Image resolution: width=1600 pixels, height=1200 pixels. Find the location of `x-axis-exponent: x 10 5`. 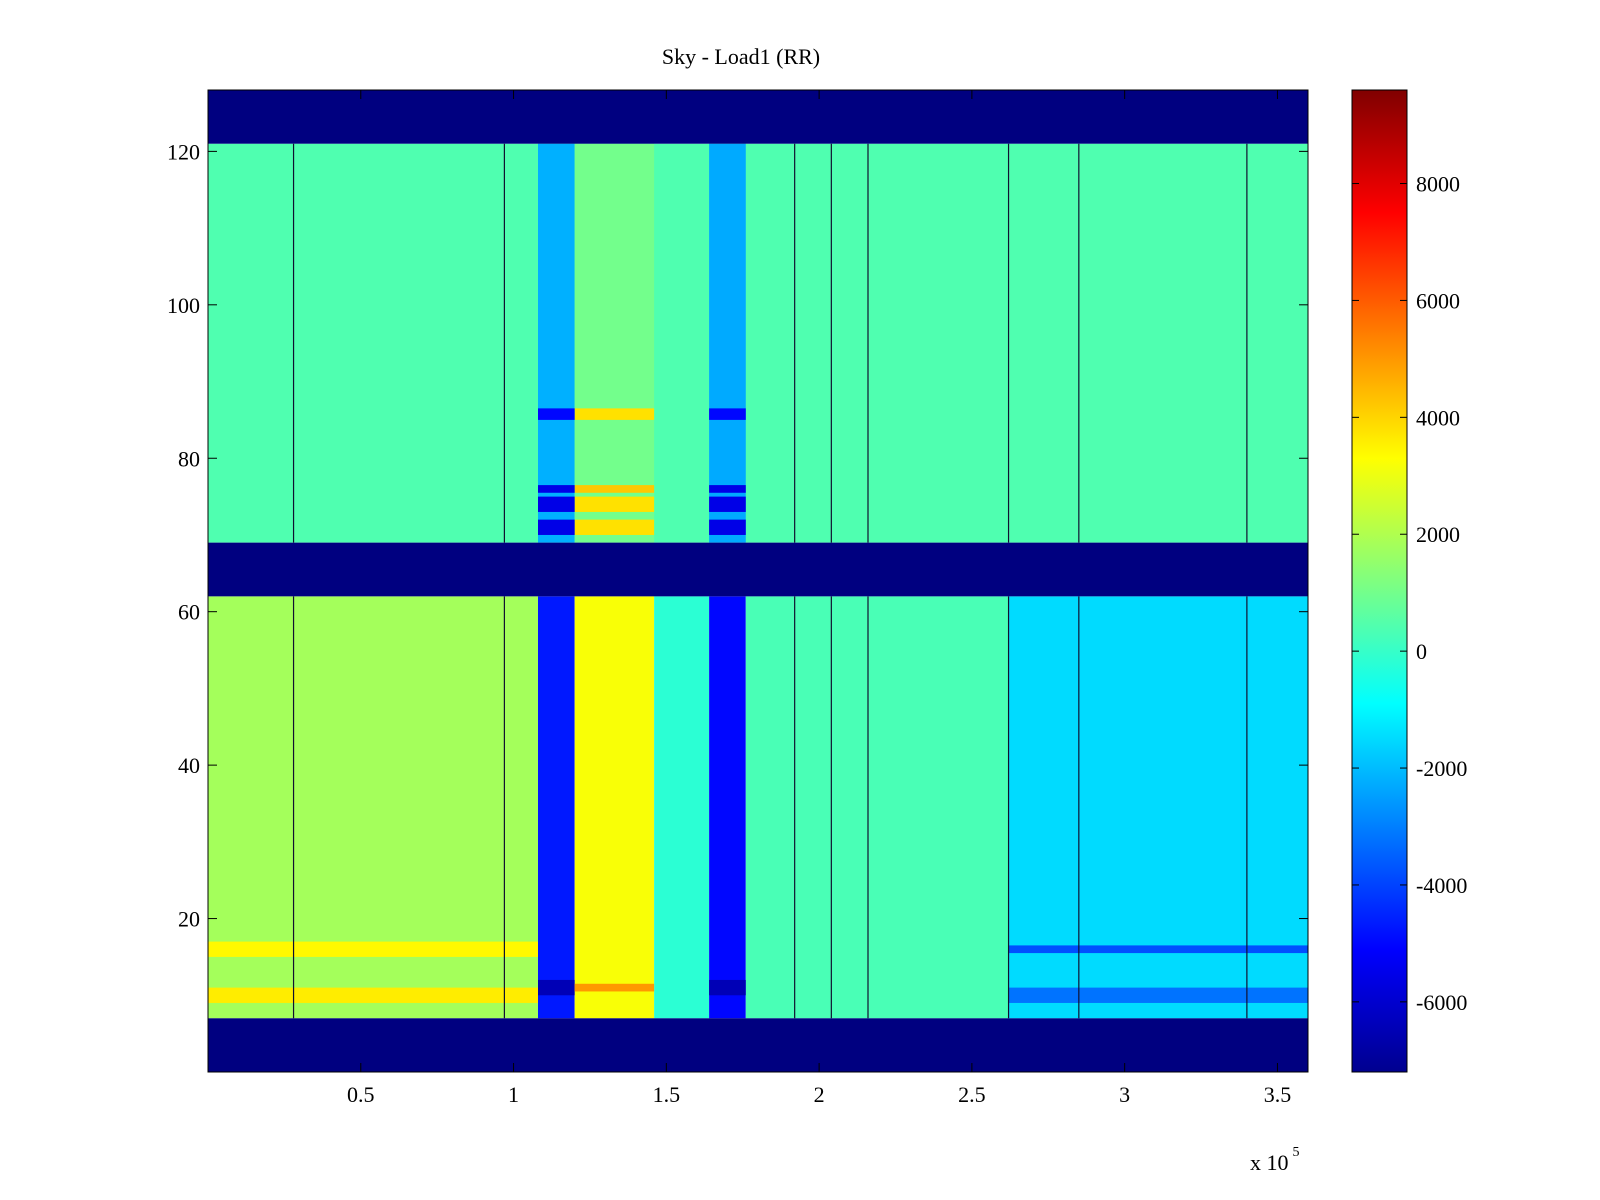

x-axis-exponent: x 10 5 is located at coordinates (1275, 1160).